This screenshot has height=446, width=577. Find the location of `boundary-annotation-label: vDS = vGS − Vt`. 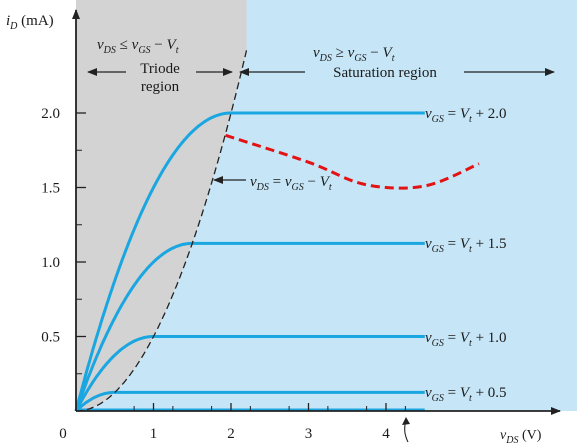

boundary-annotation-label: vDS = vGS − Vt is located at coordinates (291, 183).